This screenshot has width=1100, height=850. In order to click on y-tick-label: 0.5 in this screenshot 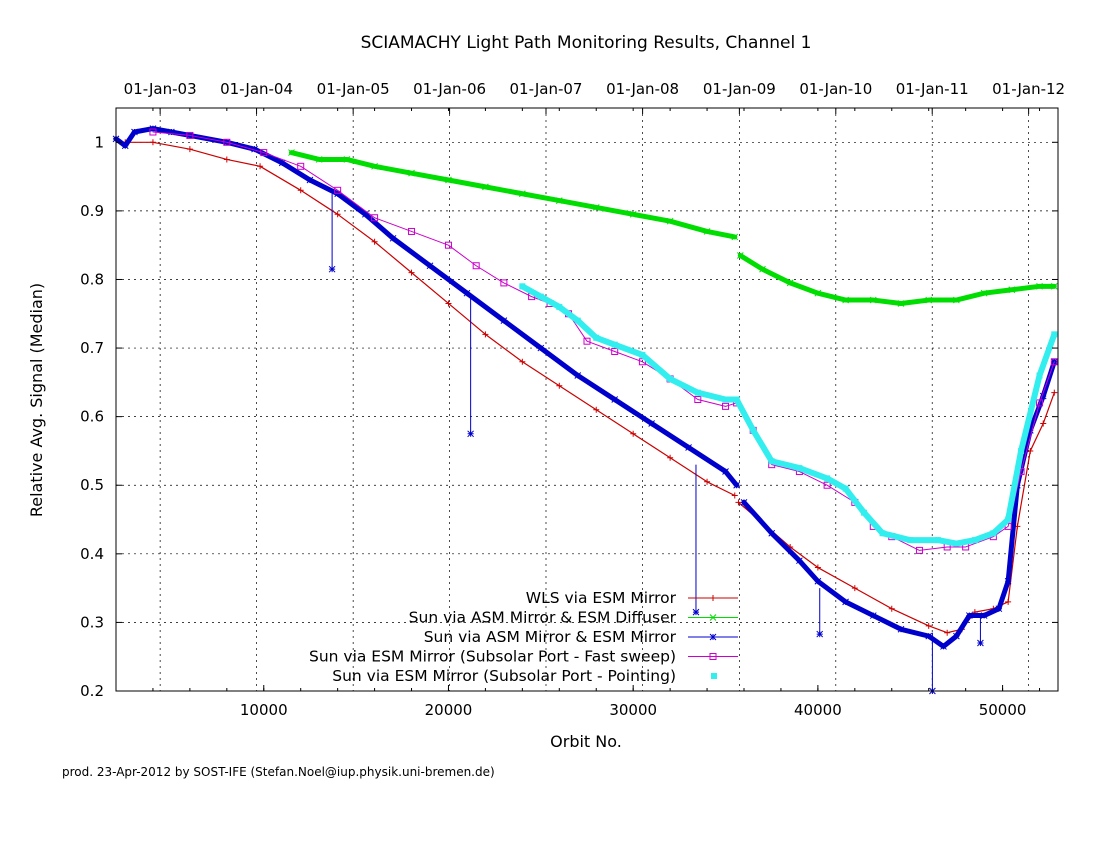, I will do `click(92, 485)`.